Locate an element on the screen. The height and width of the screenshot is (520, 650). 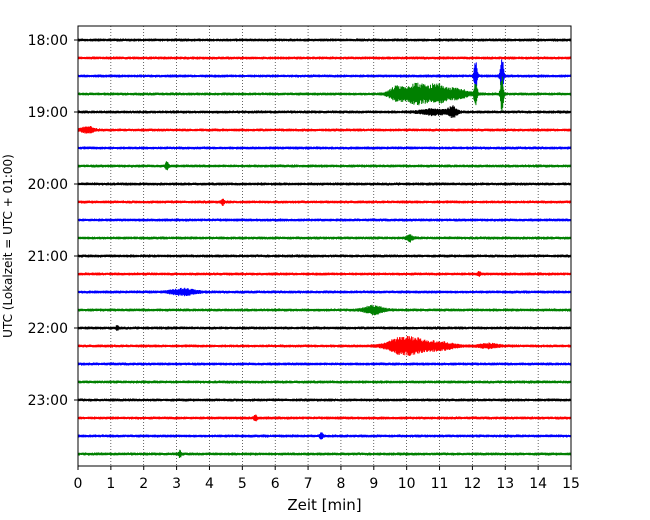
trace-2045 is located at coordinates (324, 238).